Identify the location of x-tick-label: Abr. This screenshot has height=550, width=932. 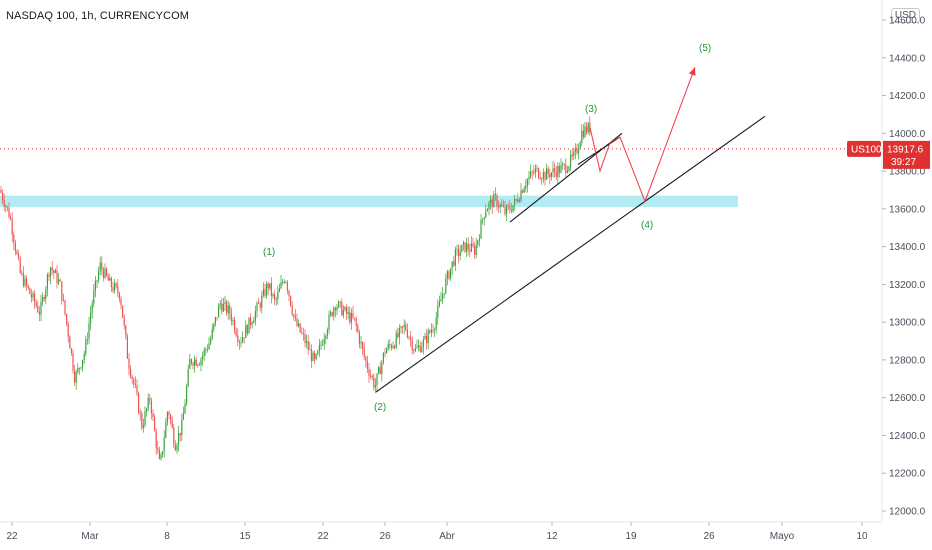
(447, 536).